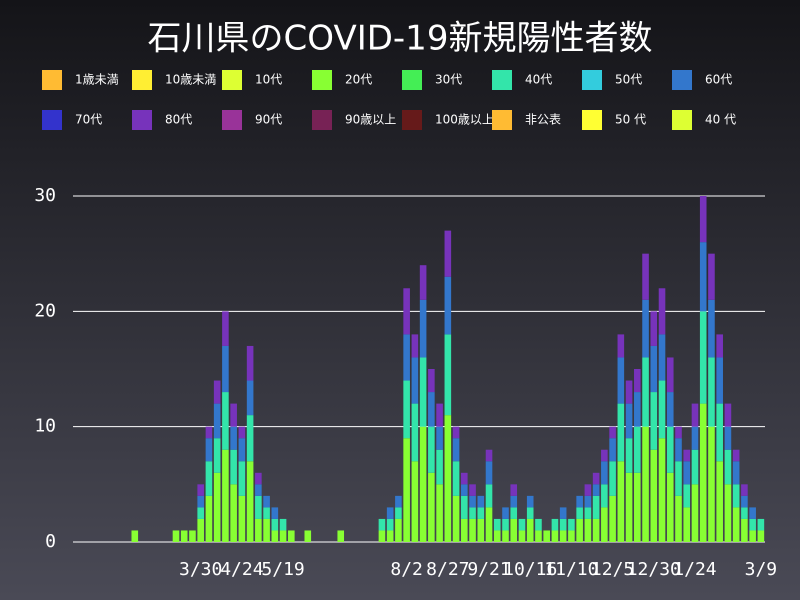 The image size is (800, 600). What do you see at coordinates (612, 569) in the screenshot?
I see `x-tick-label: 12/5` at bounding box center [612, 569].